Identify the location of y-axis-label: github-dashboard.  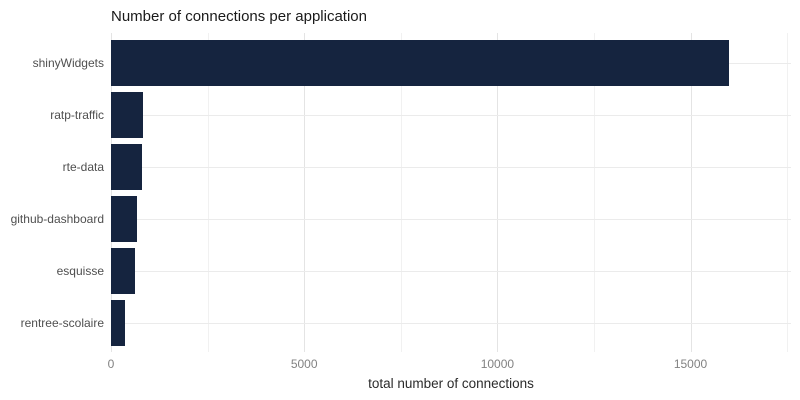
(57, 219).